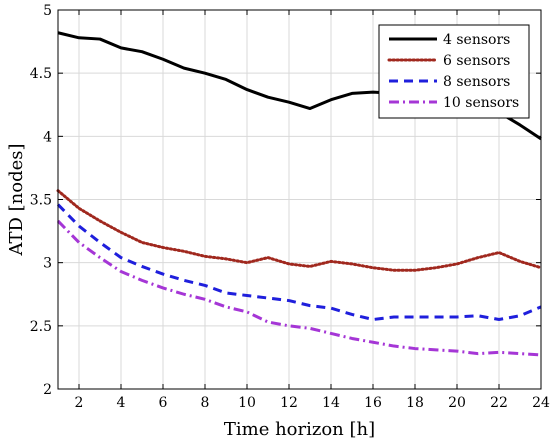 The image size is (550, 442). What do you see at coordinates (41, 201) in the screenshot?
I see `y-tick-label: 3.5` at bounding box center [41, 201].